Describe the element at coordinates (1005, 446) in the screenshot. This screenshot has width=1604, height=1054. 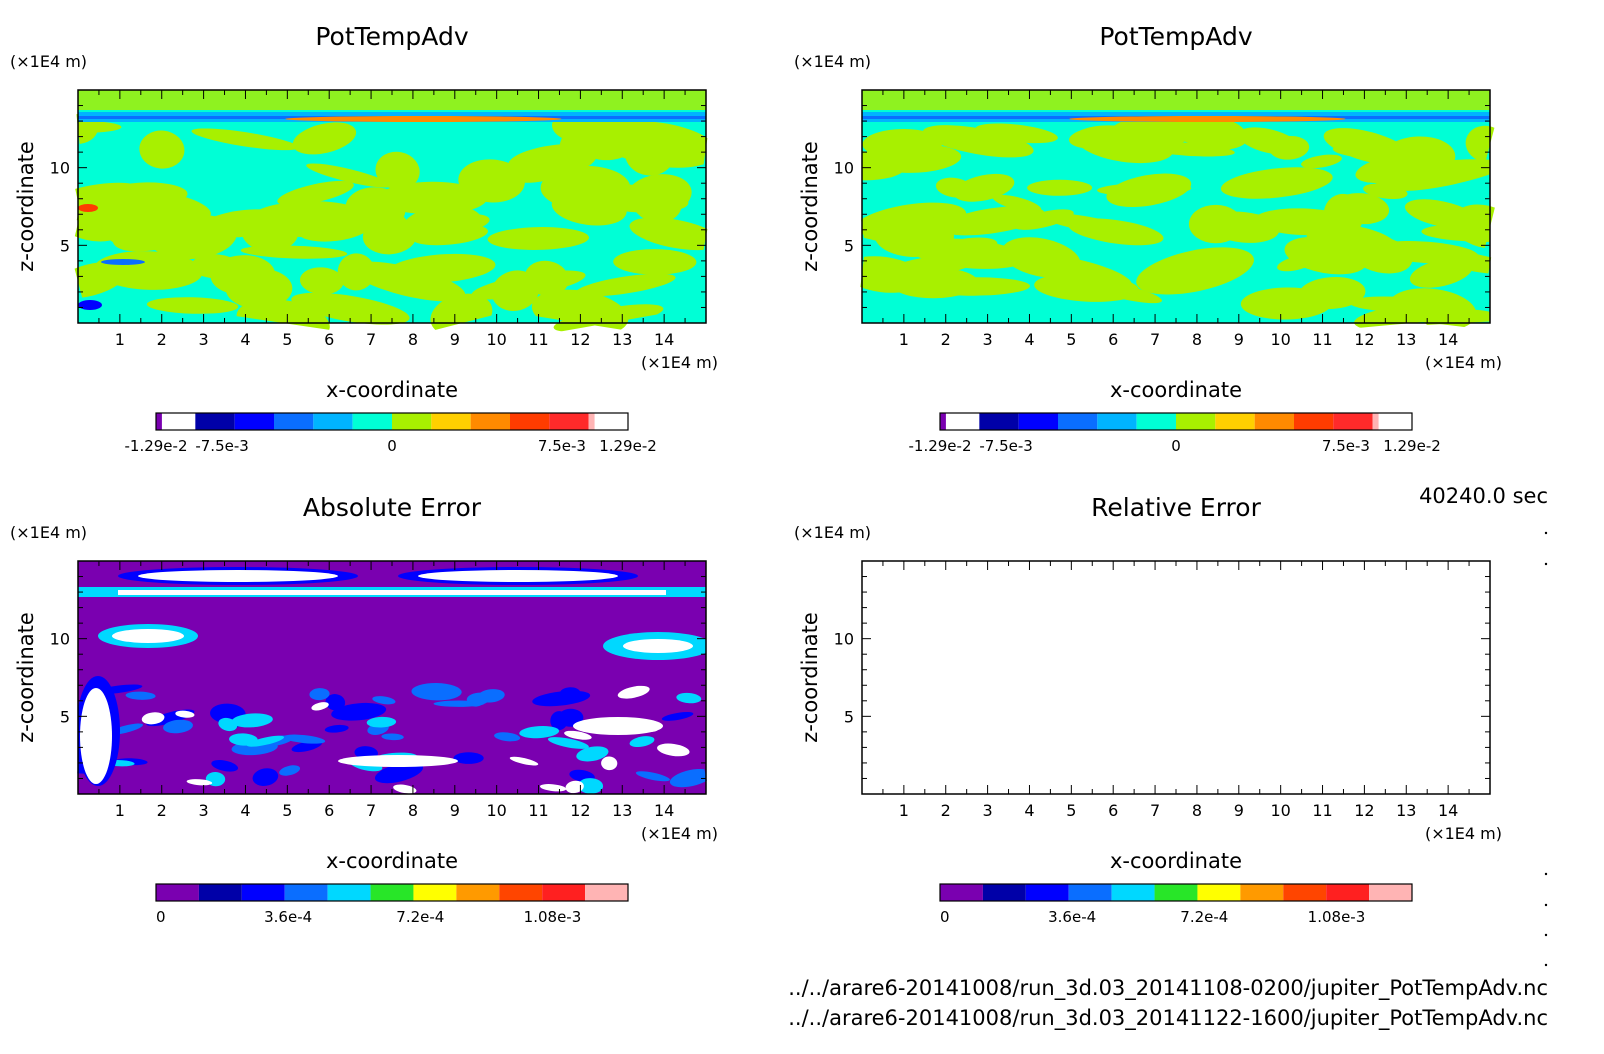
I see `colorbar-label: -7.5e-3` at that location.